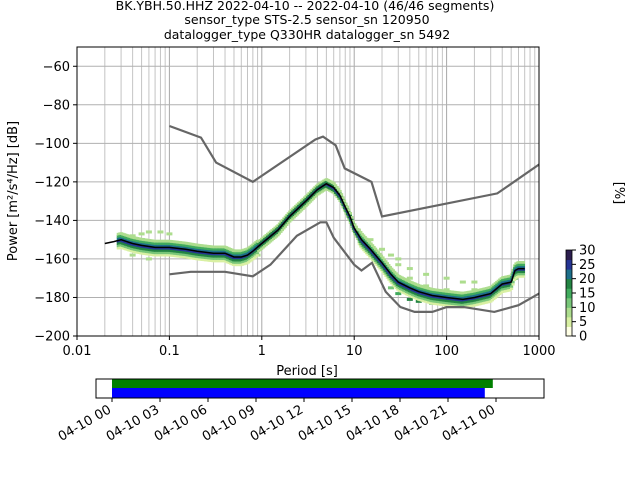 Image resolution: width=640 pixels, height=480 pixels. What do you see at coordinates (56, 105) in the screenshot?
I see `y-tick-label: −80` at bounding box center [56, 105].